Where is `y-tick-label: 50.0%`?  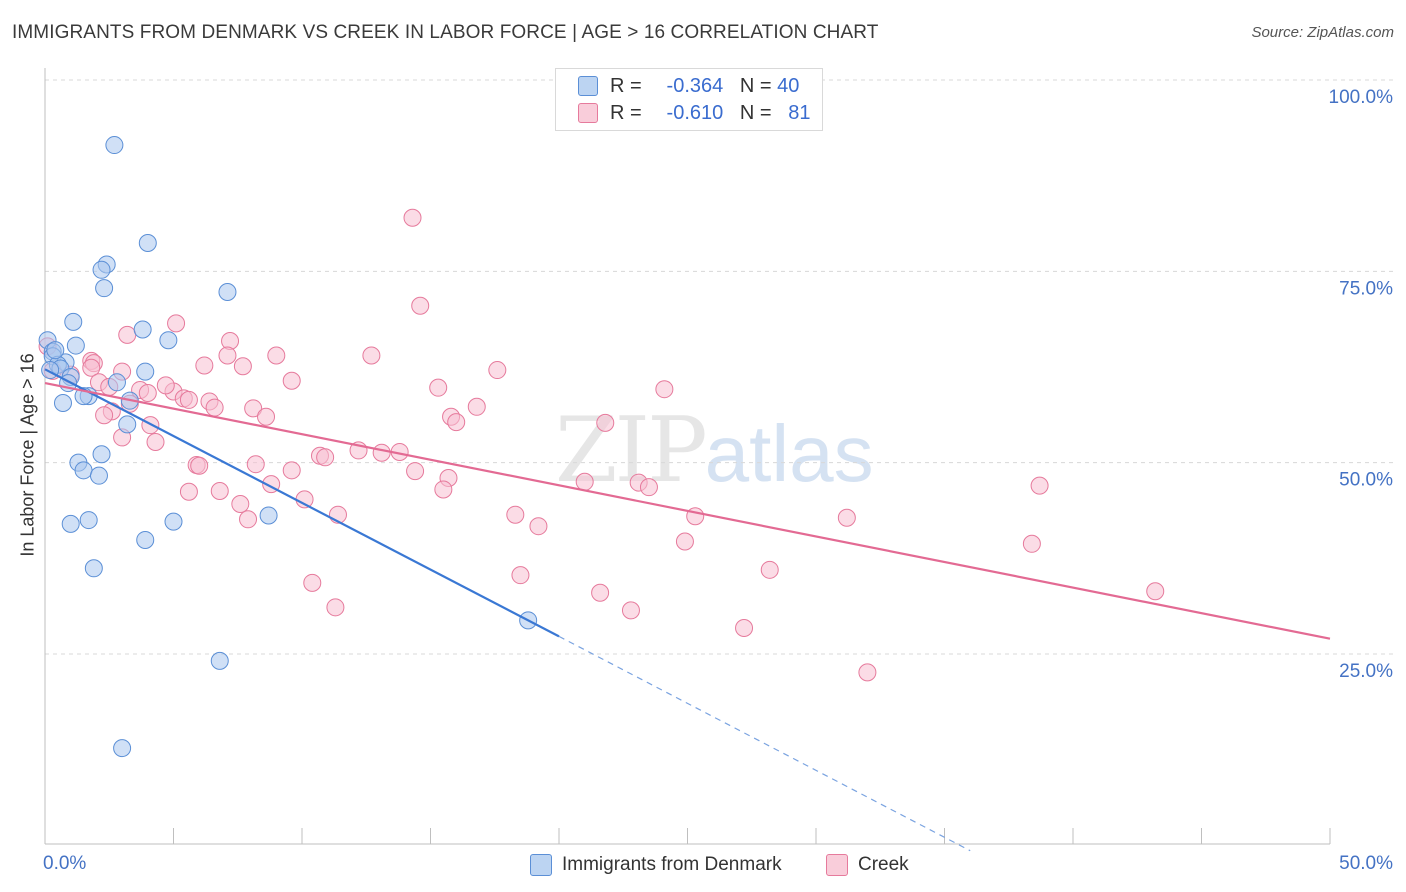 y-tick-label: 50.0% is located at coordinates (1366, 480).